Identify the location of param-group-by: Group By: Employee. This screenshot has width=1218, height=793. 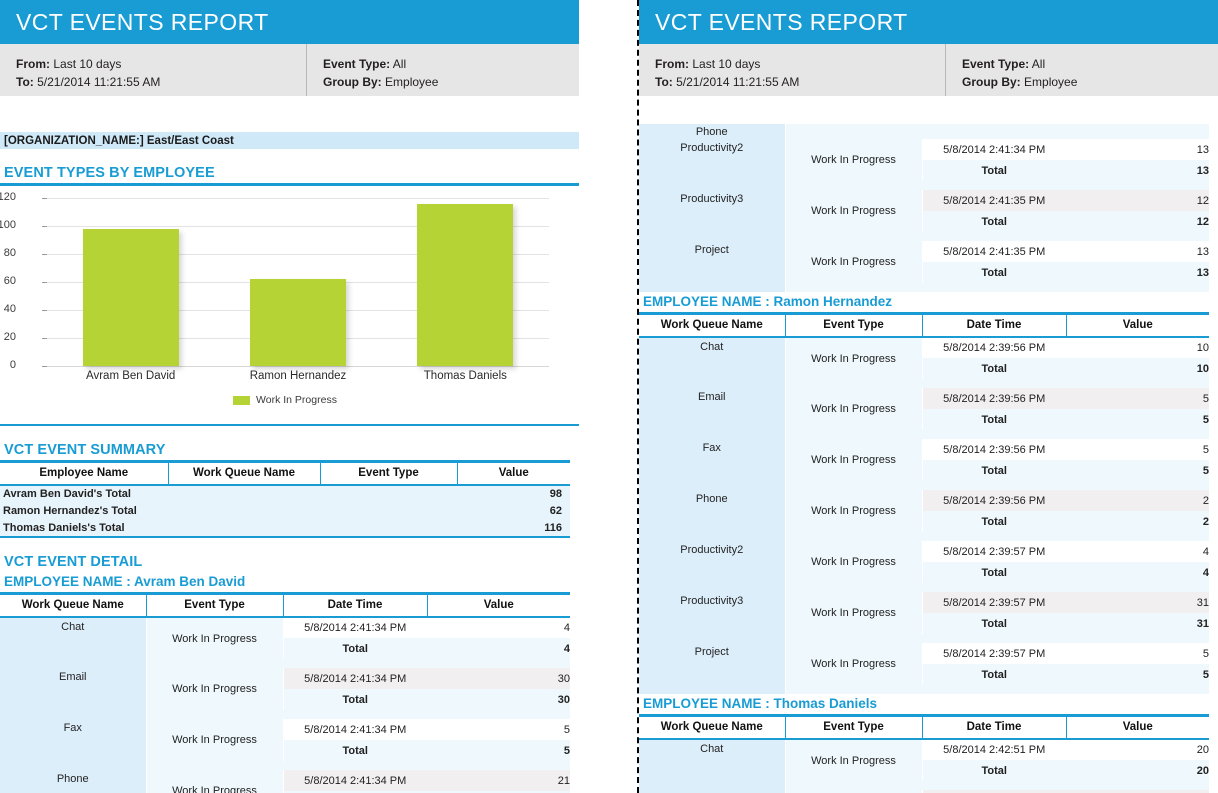
(451, 82).